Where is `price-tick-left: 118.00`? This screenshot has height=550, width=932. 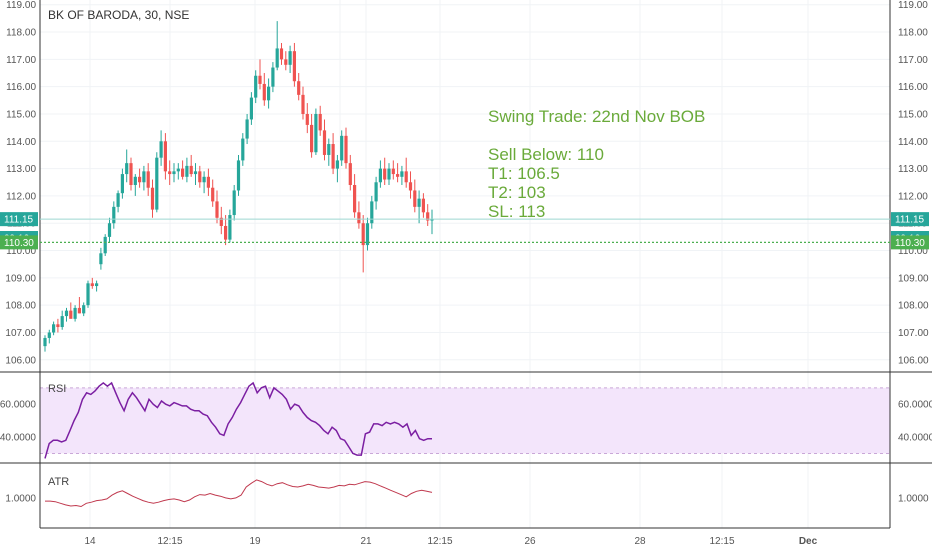
price-tick-left: 118.00 is located at coordinates (21, 33).